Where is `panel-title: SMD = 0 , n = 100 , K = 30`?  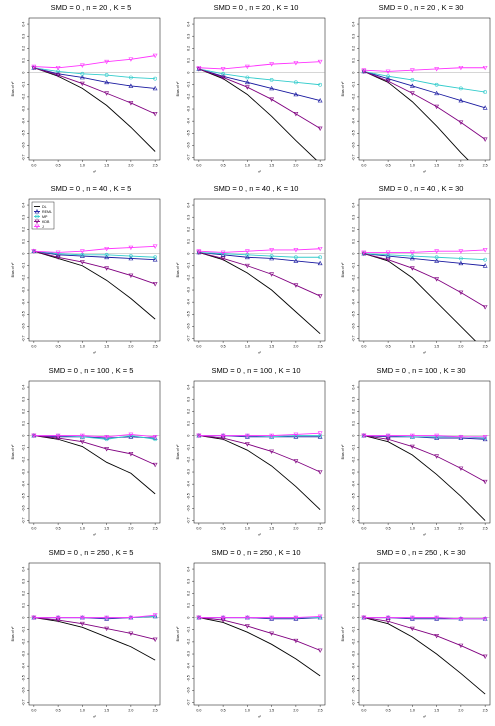 panel-title: SMD = 0 , n = 100 , K = 30 is located at coordinates (420, 370).